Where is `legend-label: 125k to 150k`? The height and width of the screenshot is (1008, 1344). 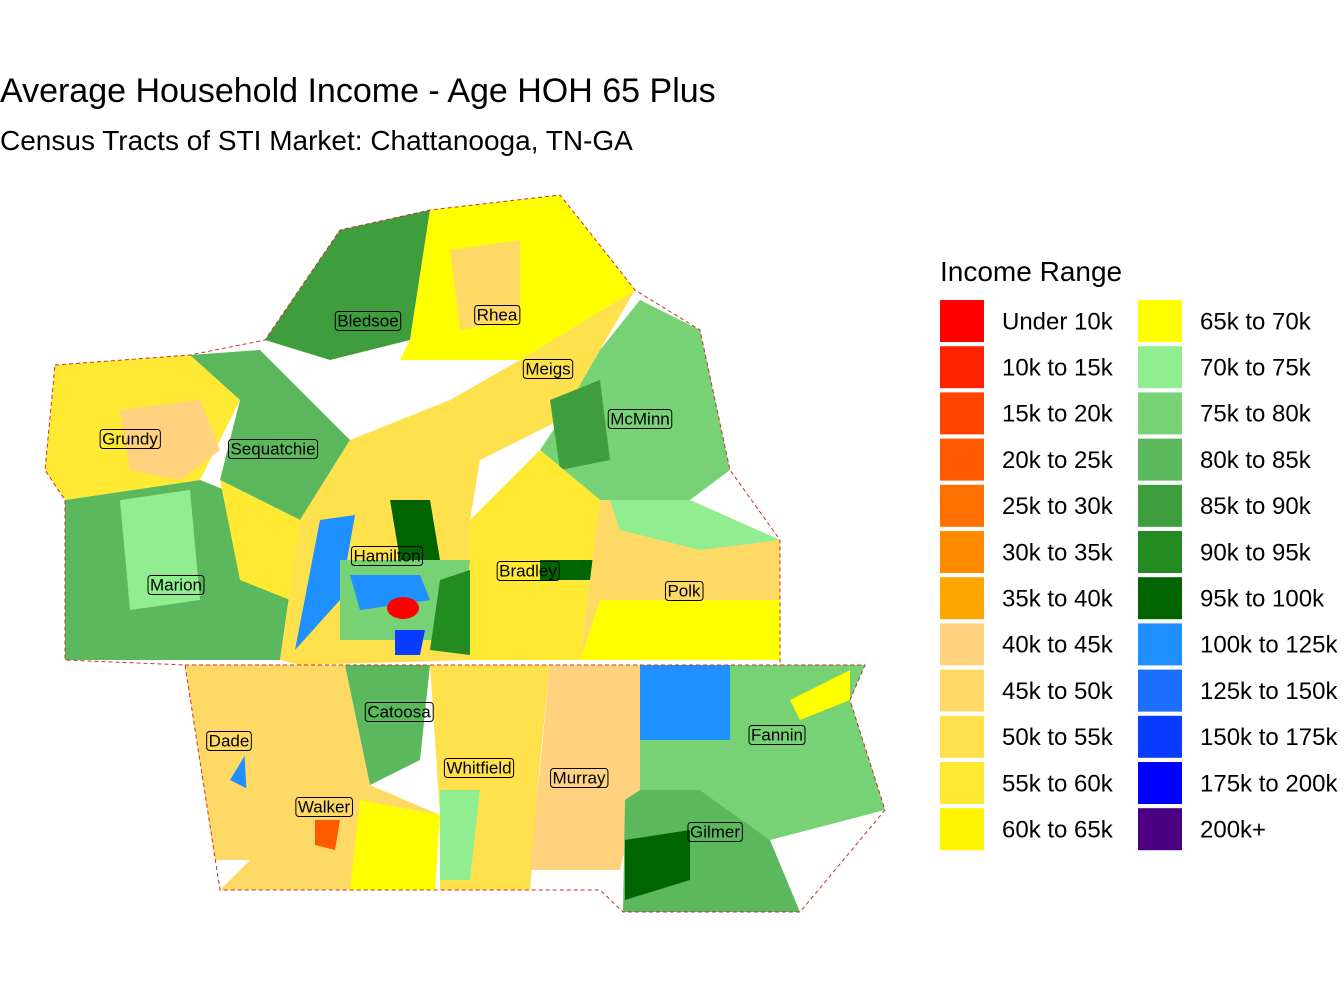 legend-label: 125k to 150k is located at coordinates (1269, 691).